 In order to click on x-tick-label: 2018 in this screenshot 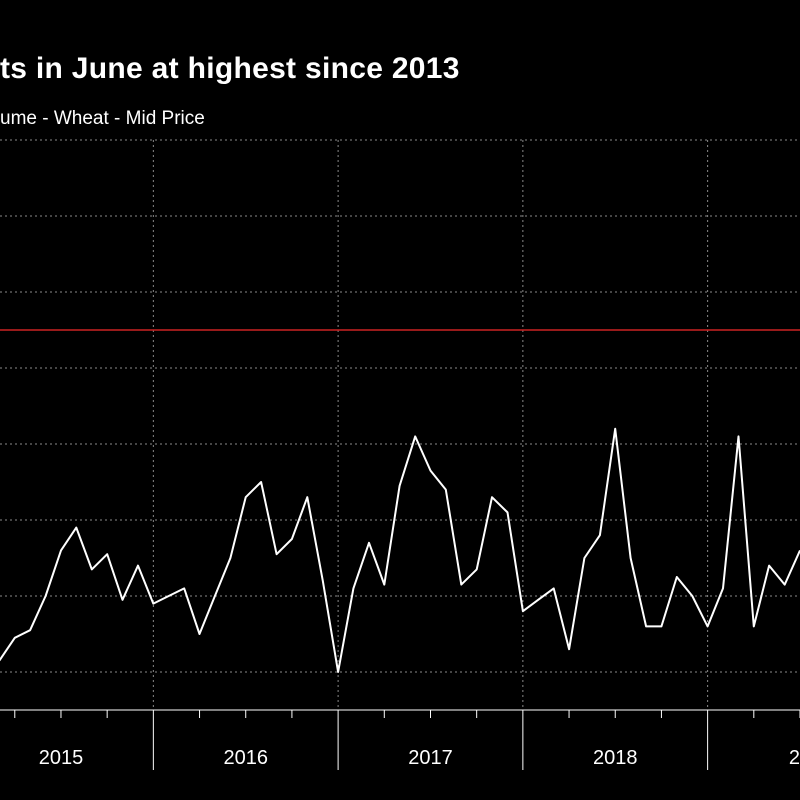, I will do `click(615, 758)`.